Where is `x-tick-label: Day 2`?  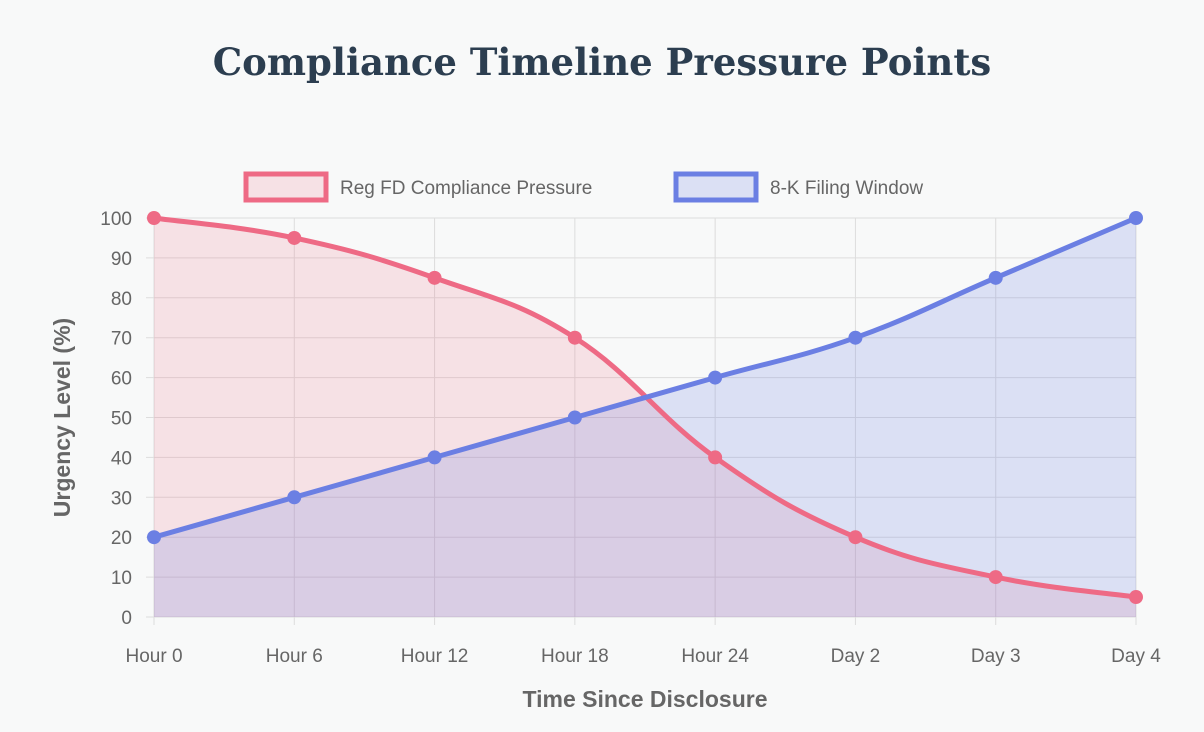 x-tick-label: Day 2 is located at coordinates (856, 656).